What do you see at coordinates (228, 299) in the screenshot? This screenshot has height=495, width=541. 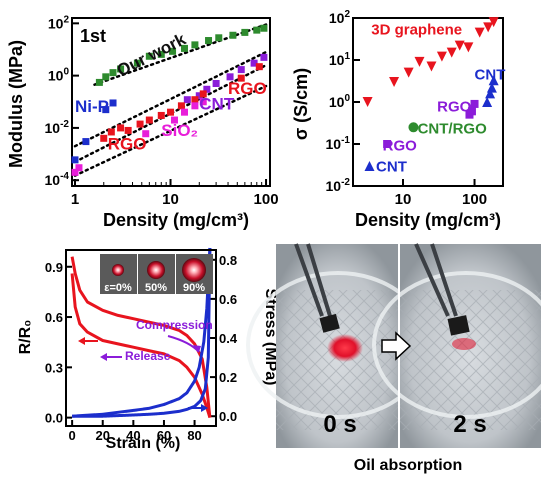 I see `panel-c-right-tick-label: 0.6` at bounding box center [228, 299].